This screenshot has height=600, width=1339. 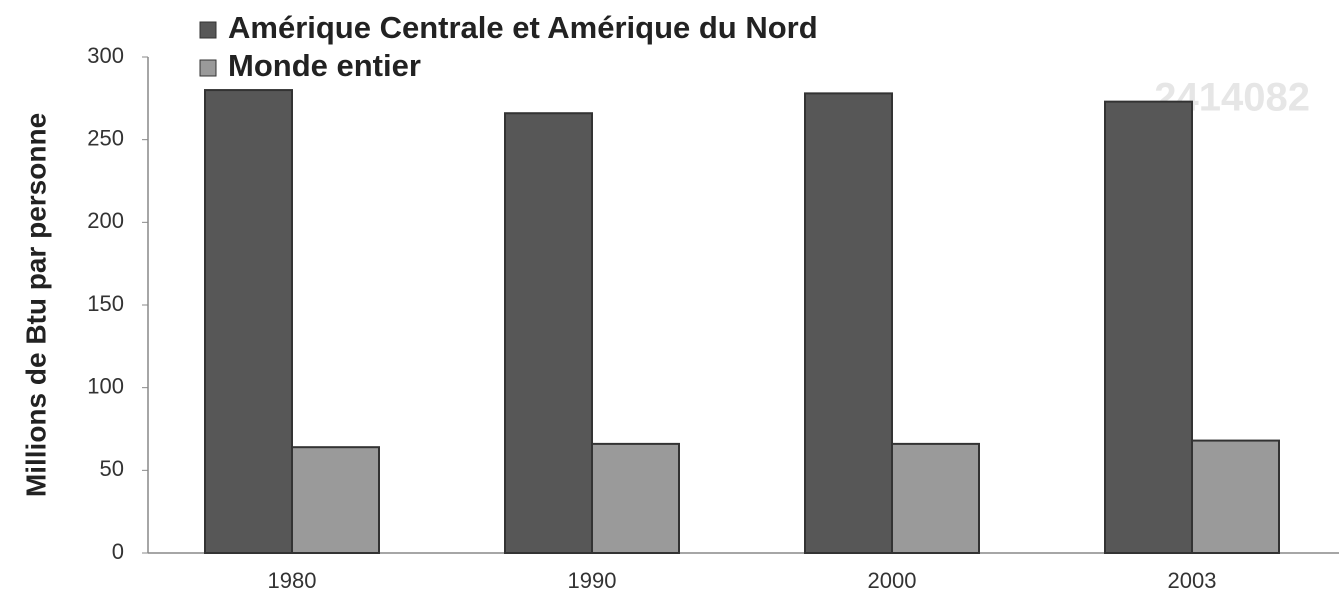 What do you see at coordinates (1192, 580) in the screenshot?
I see `x-tick-label: 2003` at bounding box center [1192, 580].